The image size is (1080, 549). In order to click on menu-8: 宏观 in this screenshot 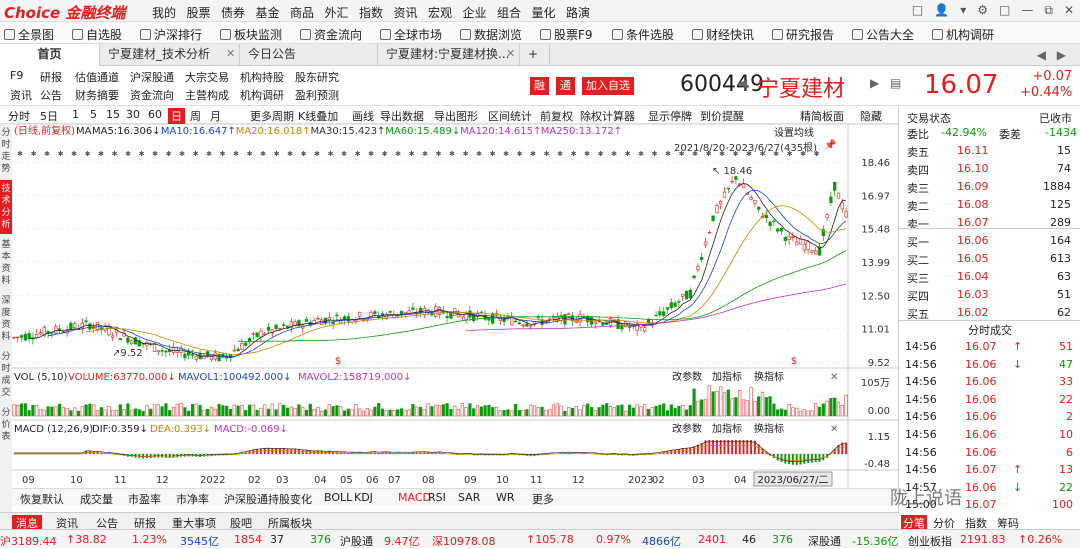, I will do `click(440, 13)`.